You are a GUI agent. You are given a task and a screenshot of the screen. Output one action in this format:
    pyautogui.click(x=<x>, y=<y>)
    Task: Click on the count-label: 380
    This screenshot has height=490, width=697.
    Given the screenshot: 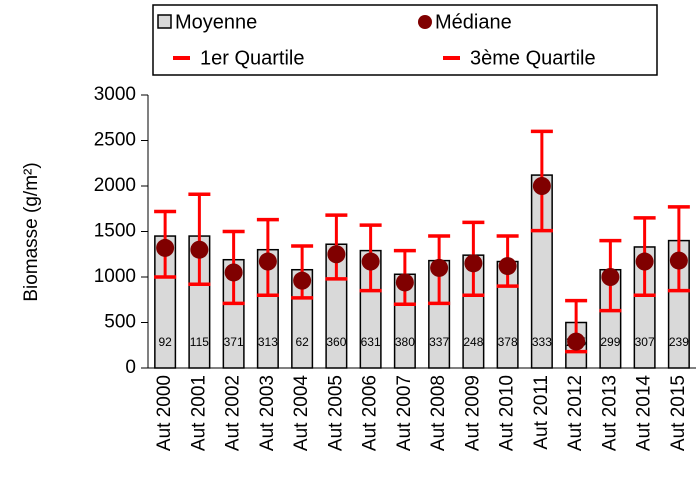 What is the action you would take?
    pyautogui.click(x=405, y=342)
    